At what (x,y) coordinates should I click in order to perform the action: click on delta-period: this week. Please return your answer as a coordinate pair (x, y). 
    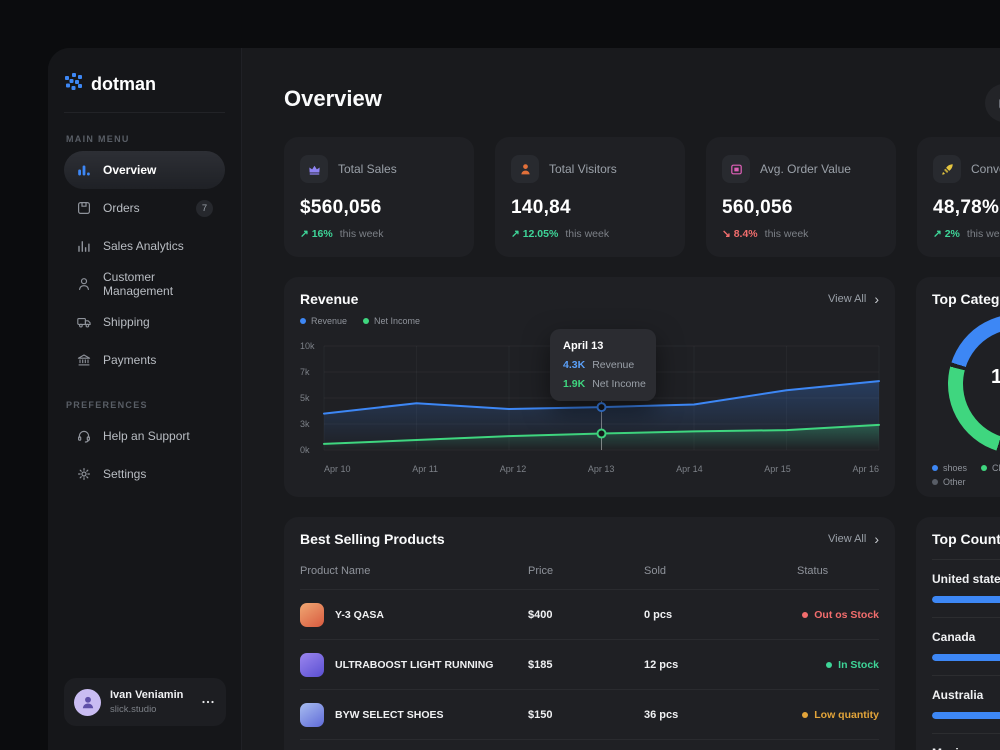
    Looking at the image, I should click on (786, 234).